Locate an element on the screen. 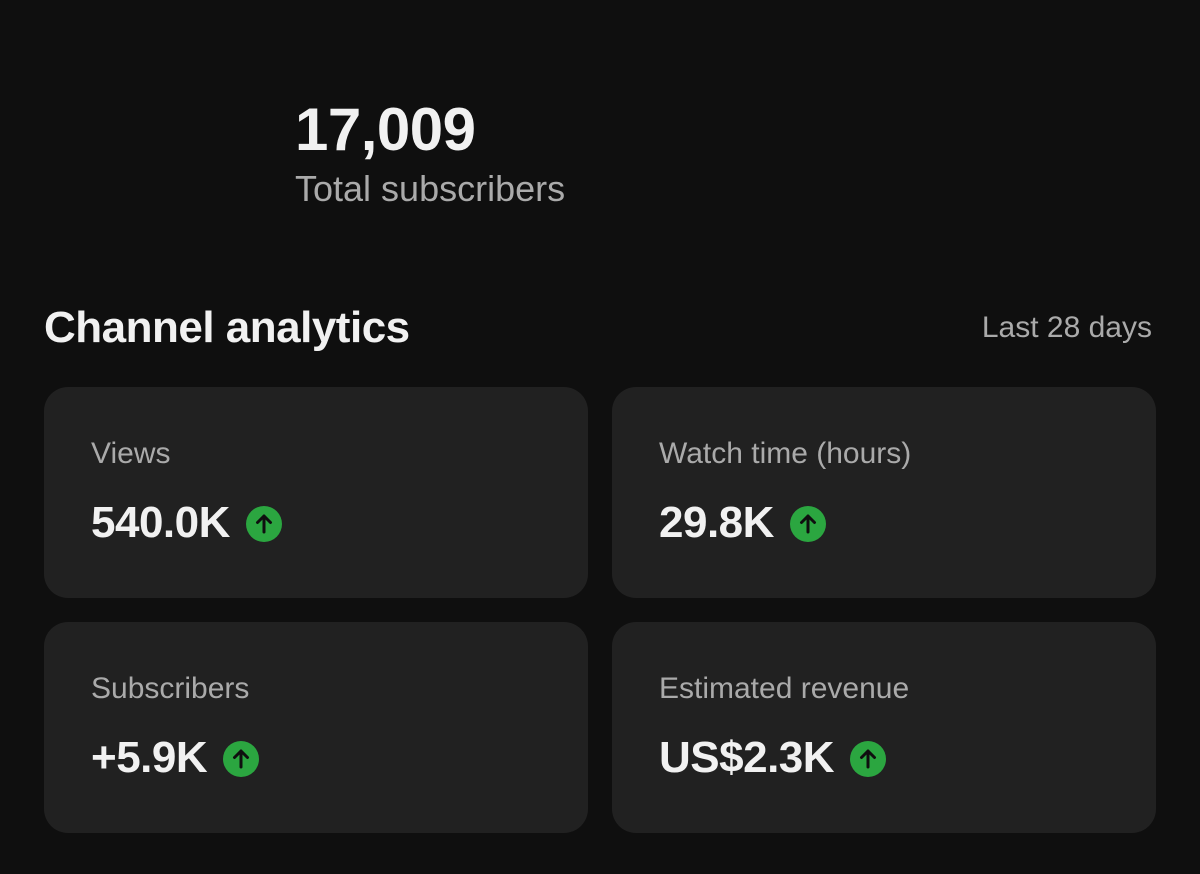 This screenshot has width=1200, height=874. total-subscribers-summary: 17,009 Total subscribers is located at coordinates (430, 152).